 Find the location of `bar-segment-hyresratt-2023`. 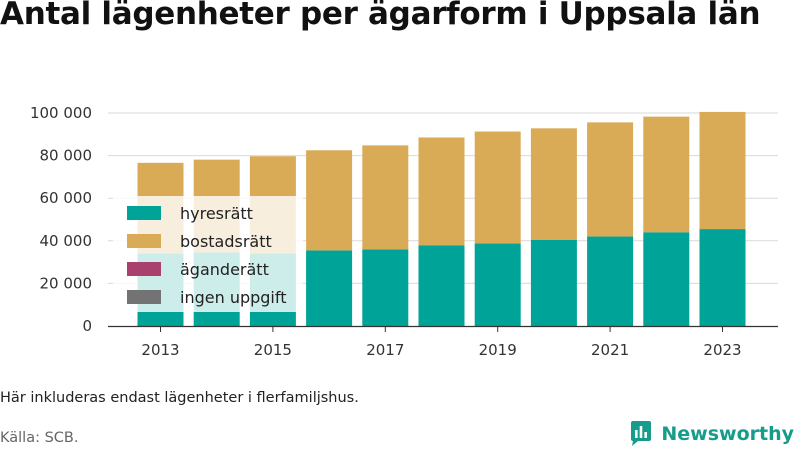

bar-segment-hyresratt-2023 is located at coordinates (722, 277).